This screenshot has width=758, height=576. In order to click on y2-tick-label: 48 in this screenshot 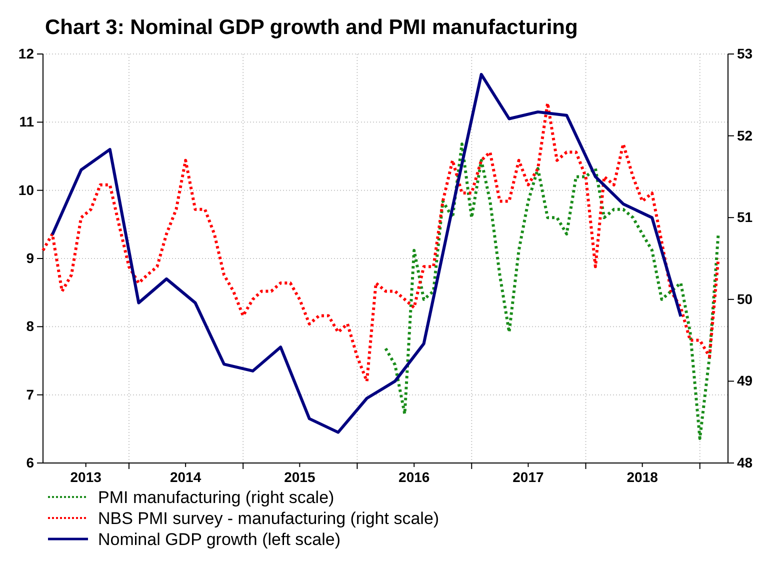, I will do `click(745, 462)`.